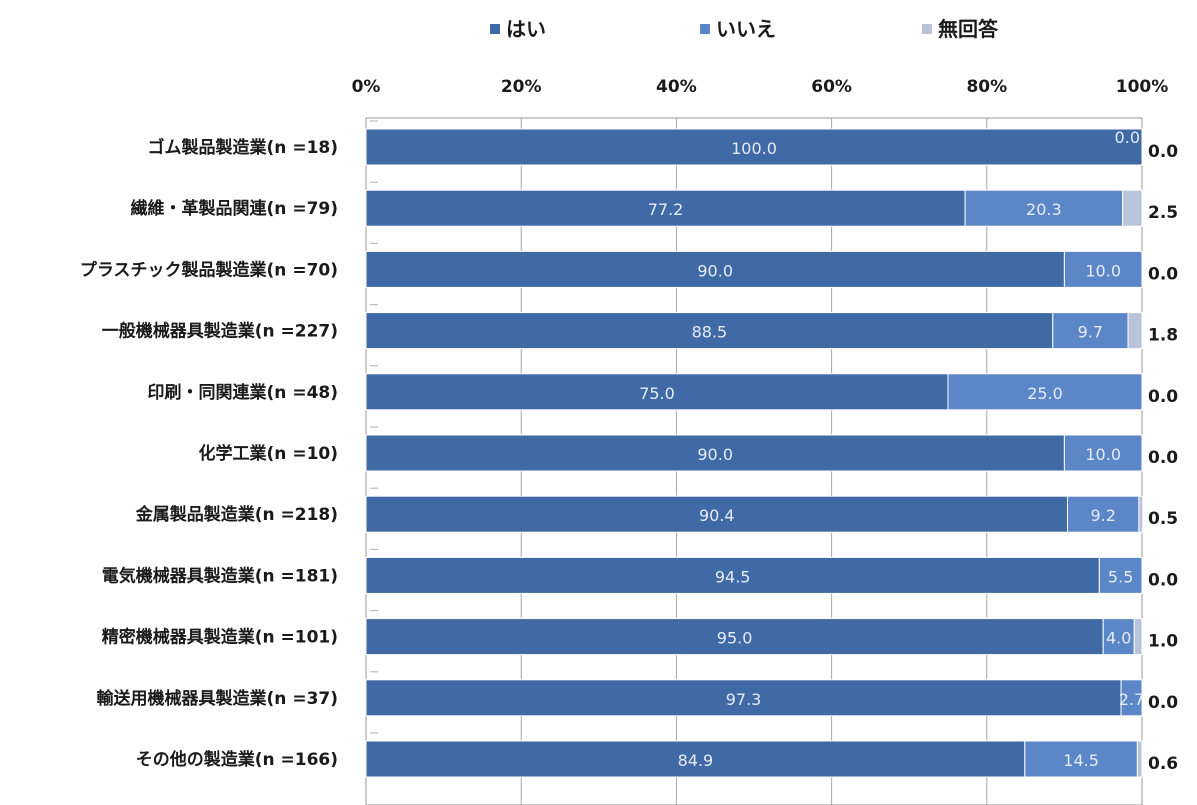 The image size is (1197, 805). Describe the element at coordinates (243, 147) in the screenshot. I see `category-label: ゴム製品製造業(n =18)` at that location.